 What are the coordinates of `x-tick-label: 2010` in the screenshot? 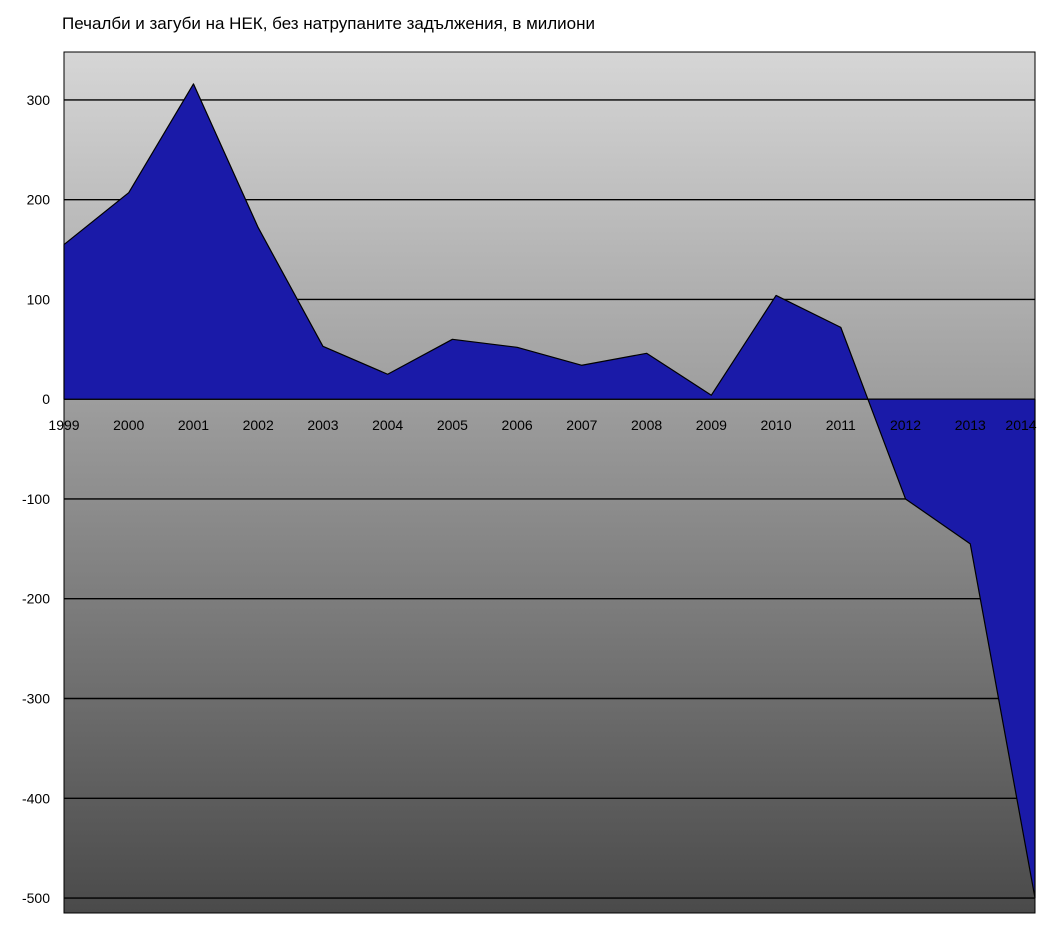 It's located at (775, 425).